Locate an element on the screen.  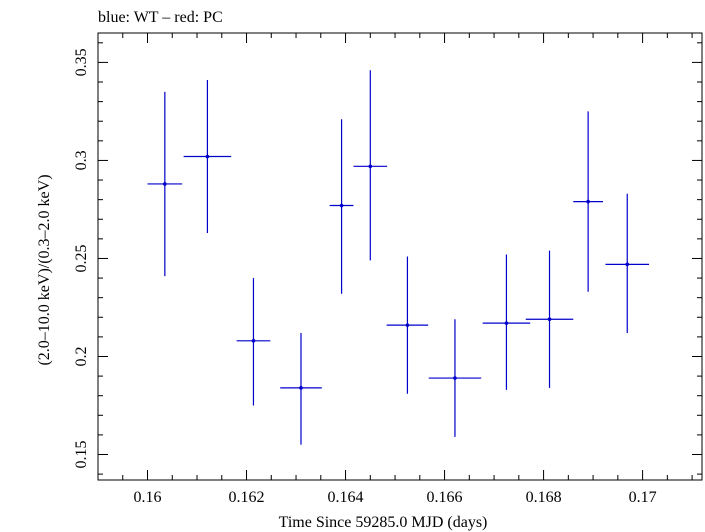
x-axis-label: Time Since 59285.0 MJD (days) is located at coordinates (383, 522).